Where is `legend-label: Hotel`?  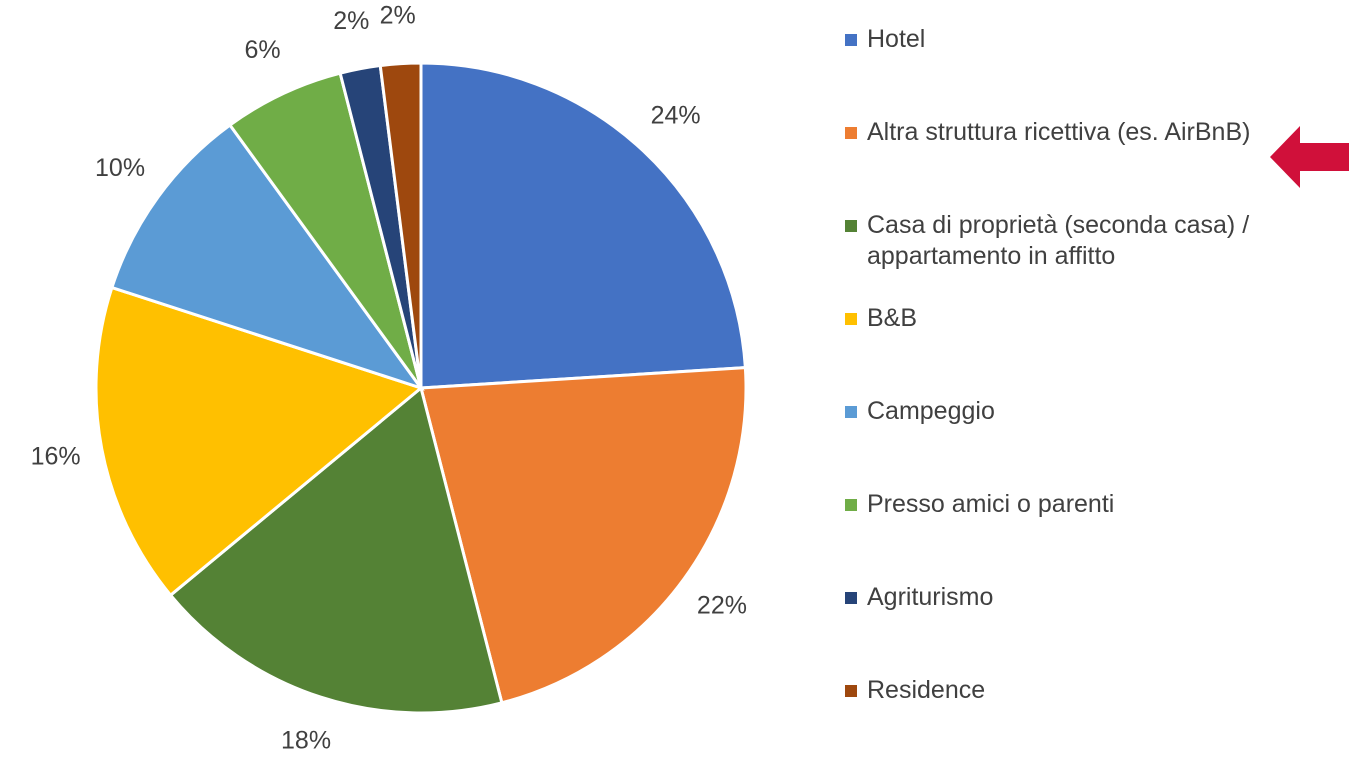 legend-label: Hotel is located at coordinates (896, 39).